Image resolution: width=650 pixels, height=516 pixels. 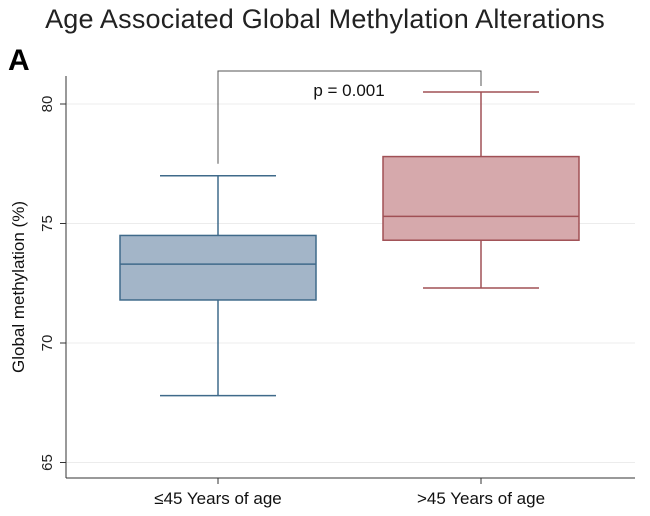 What do you see at coordinates (18, 287) in the screenshot?
I see `y-axis-title: Global methylation (%)` at bounding box center [18, 287].